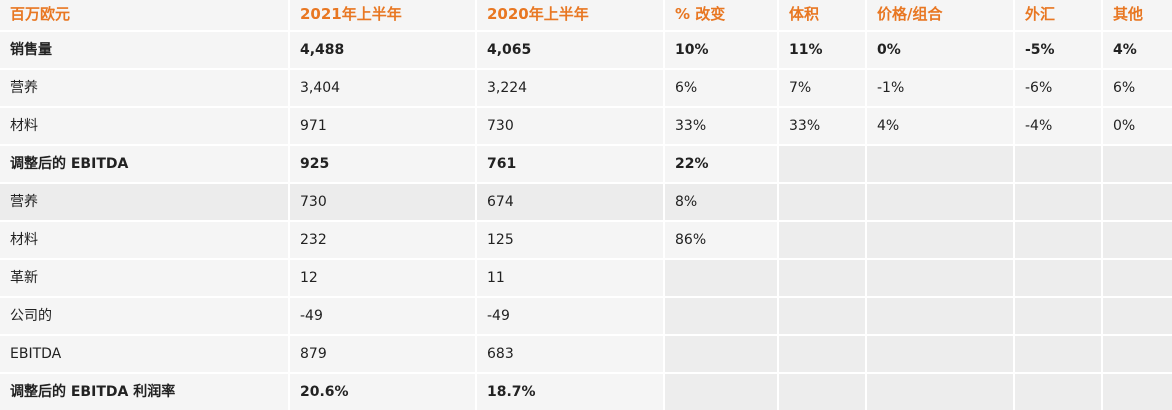 This screenshot has height=410, width=1172. What do you see at coordinates (721, 202) in the screenshot?
I see `table-cell: 8%` at bounding box center [721, 202].